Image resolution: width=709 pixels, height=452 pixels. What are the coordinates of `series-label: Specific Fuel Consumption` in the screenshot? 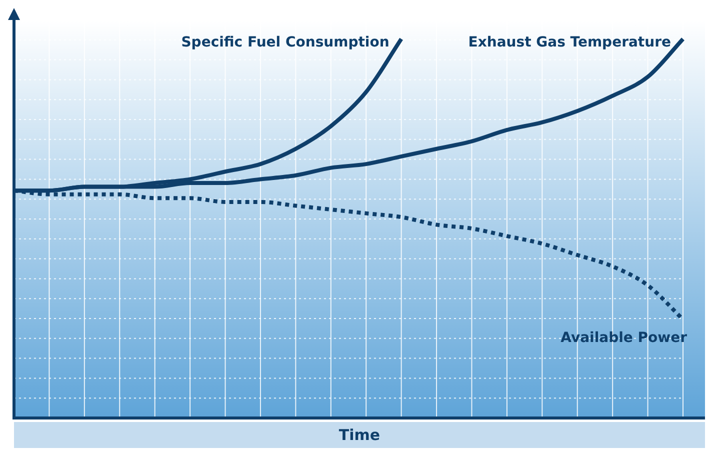 It's located at (285, 42).